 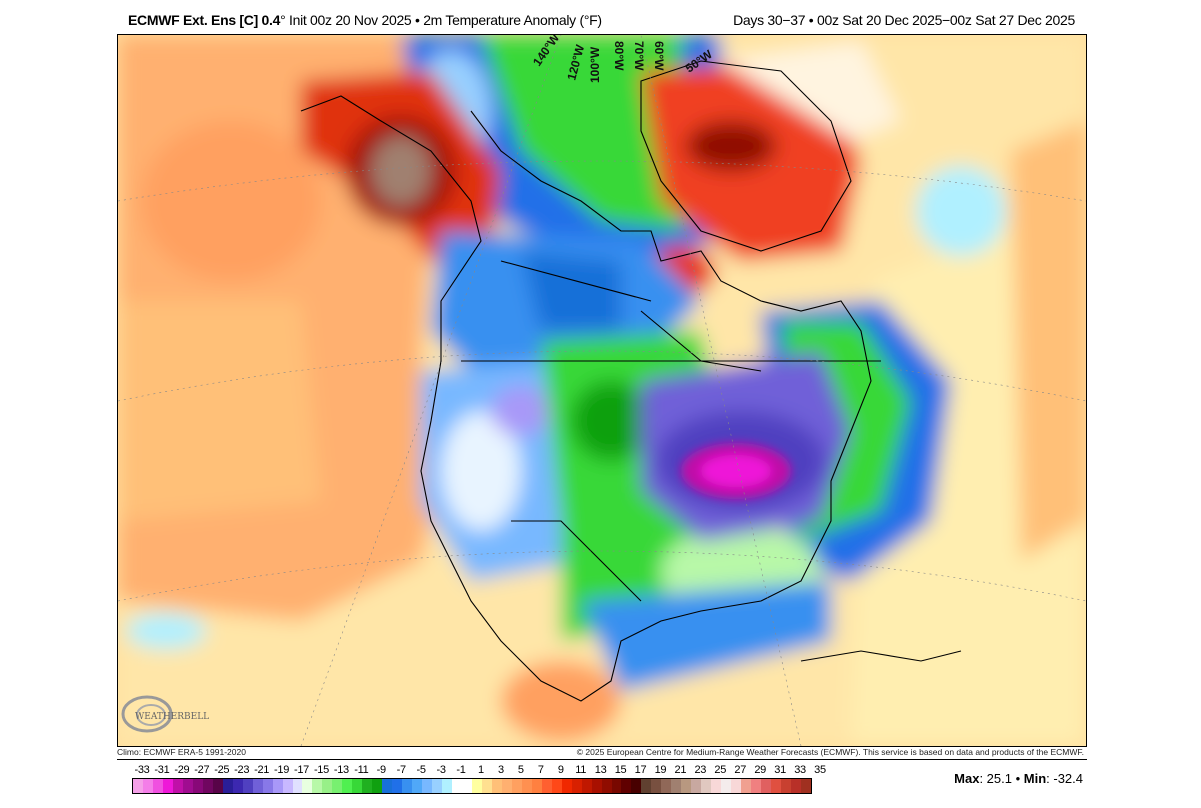 What do you see at coordinates (461, 770) in the screenshot?
I see `colorbar-tick-label: -1` at bounding box center [461, 770].